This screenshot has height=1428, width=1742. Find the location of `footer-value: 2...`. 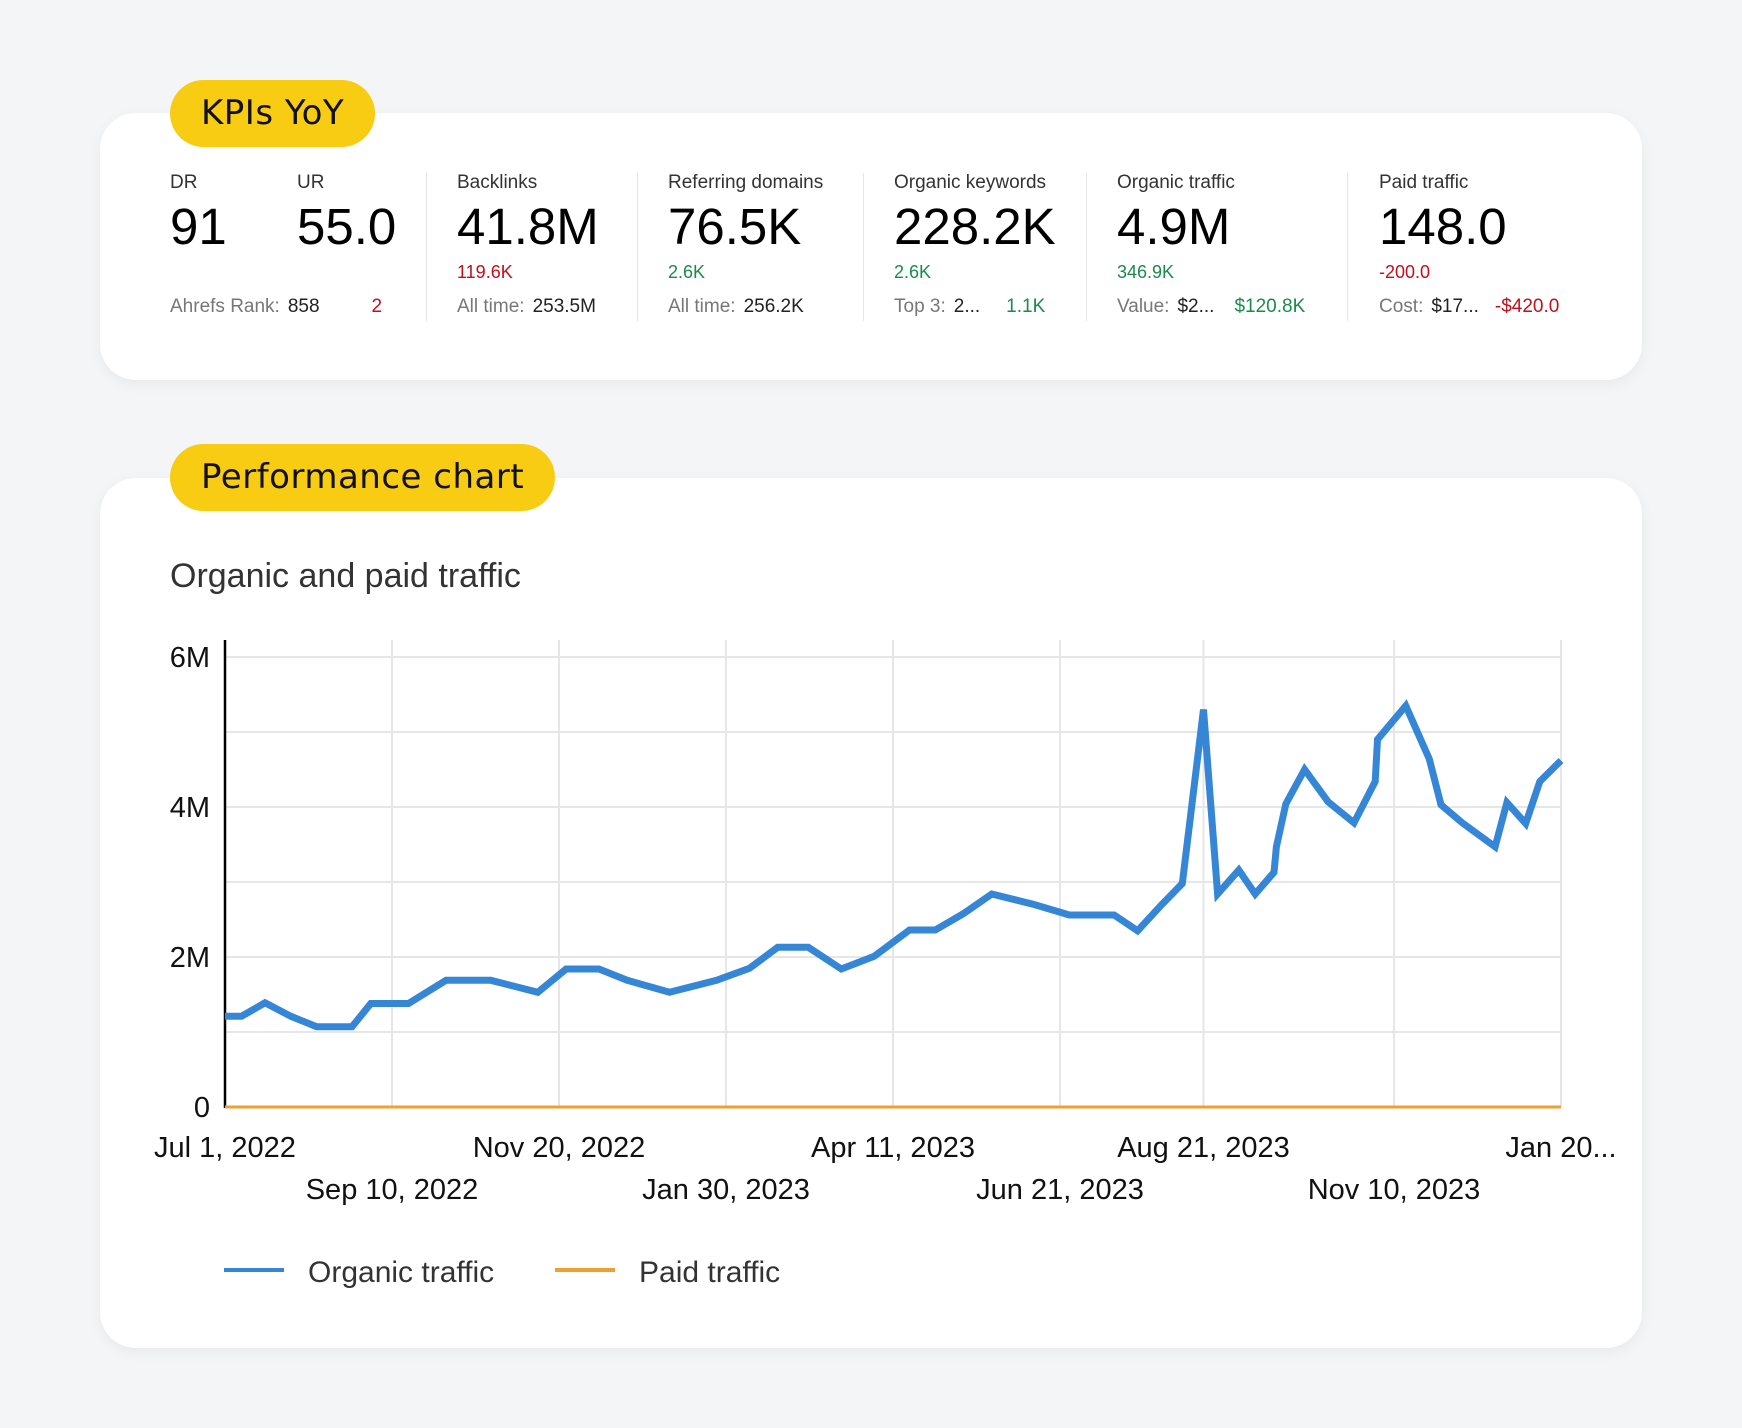

footer-value: 2... is located at coordinates (967, 306).